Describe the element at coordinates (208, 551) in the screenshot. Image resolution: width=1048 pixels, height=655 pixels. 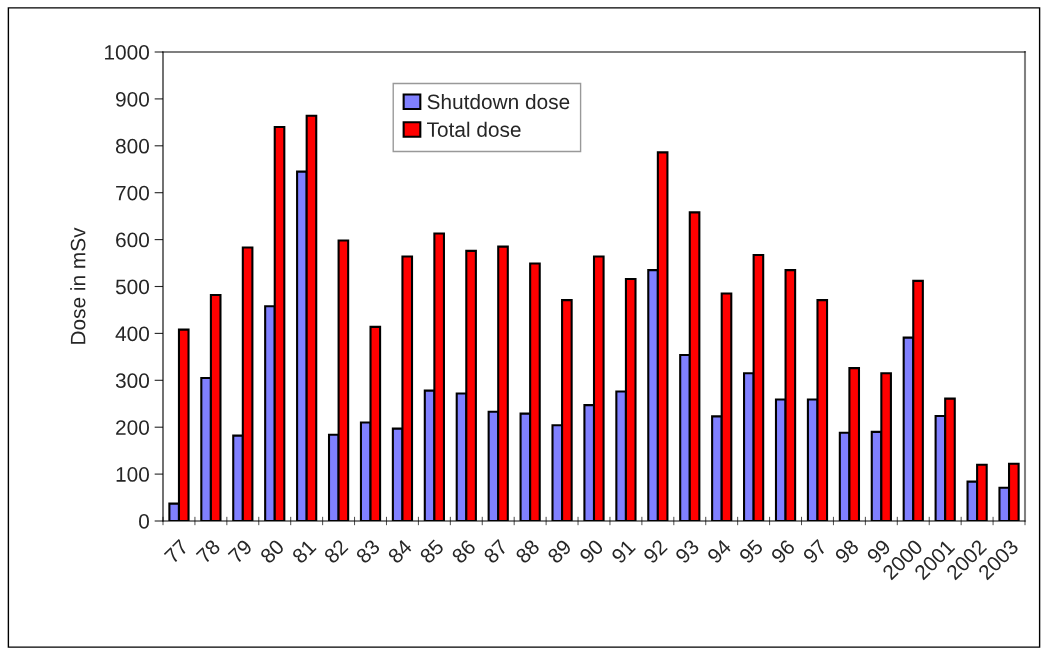
I see `x-tick-label: 78` at that location.